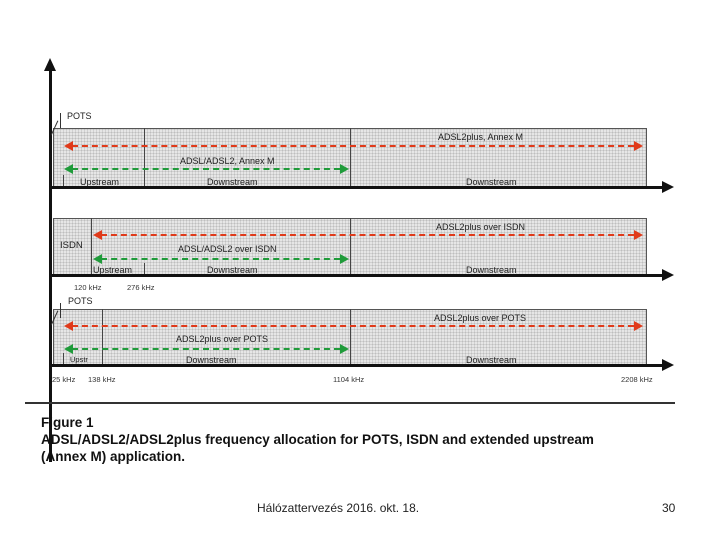 The height and width of the screenshot is (540, 720). I want to click on panel3-seg-upstr: Upstr, so click(79, 359).